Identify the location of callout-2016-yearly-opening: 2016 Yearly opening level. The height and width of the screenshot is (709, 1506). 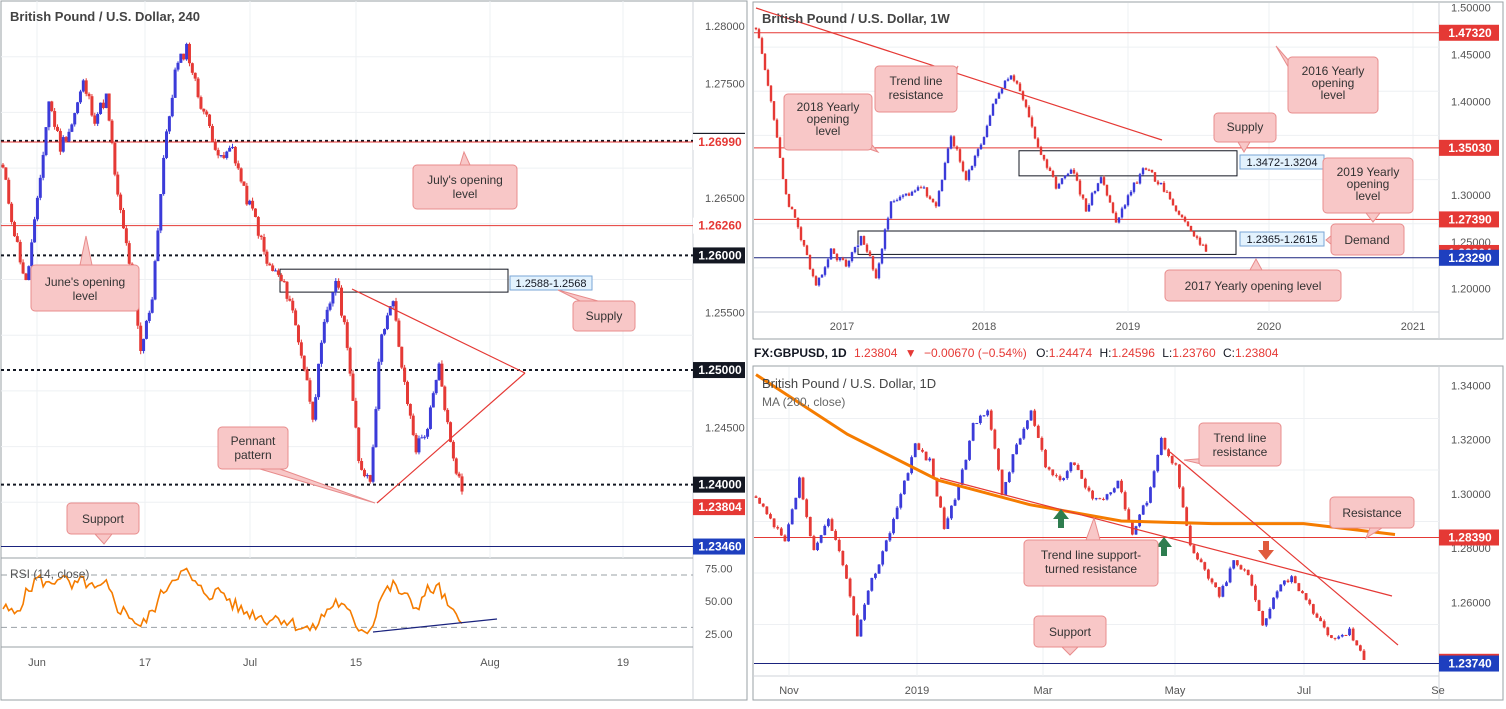
(1327, 79).